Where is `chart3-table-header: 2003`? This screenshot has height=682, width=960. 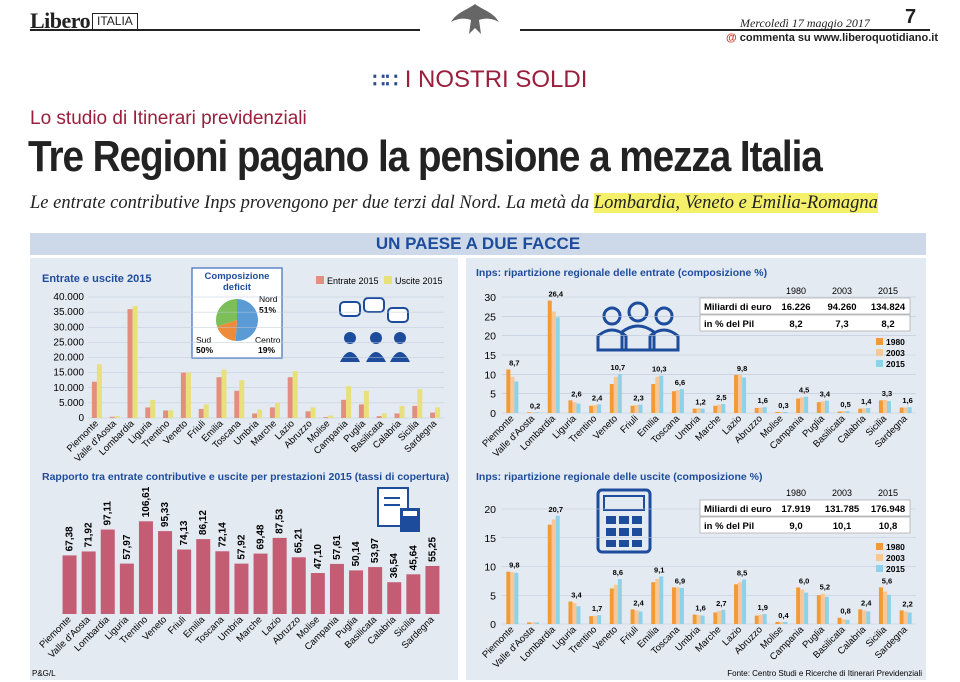
chart3-table-header: 2003 is located at coordinates (842, 291).